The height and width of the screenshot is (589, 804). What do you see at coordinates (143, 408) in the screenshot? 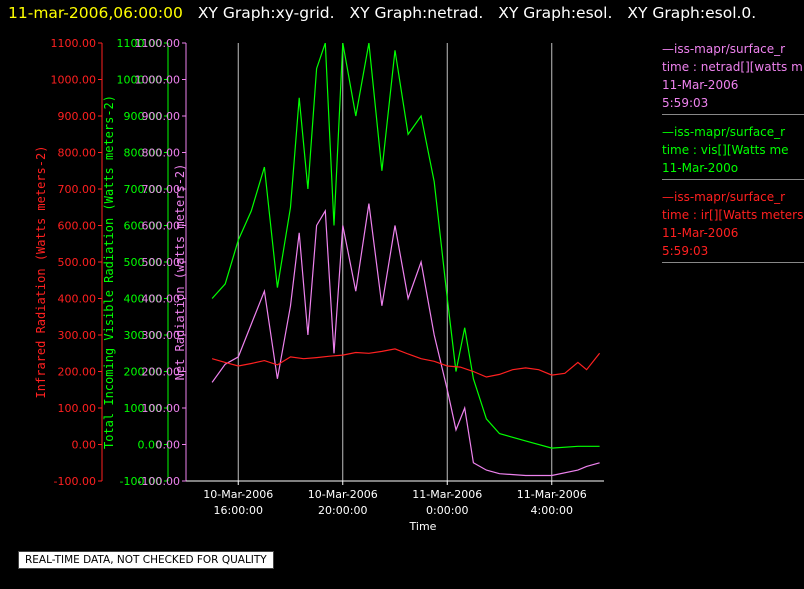
I see `y-tick-label-1-10: 100.00` at bounding box center [143, 408].